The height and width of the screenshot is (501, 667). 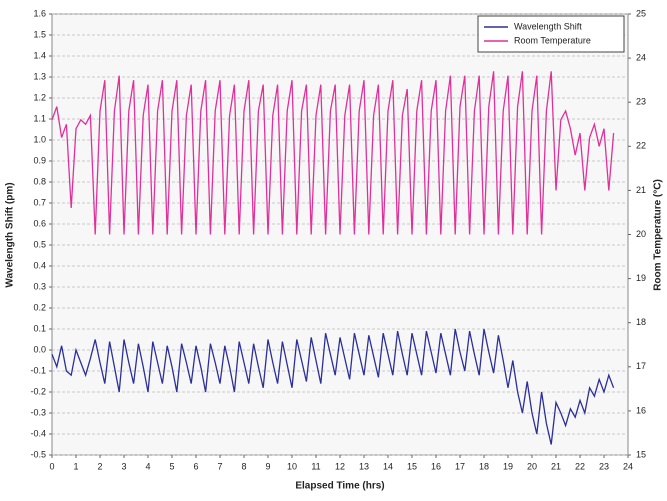 What do you see at coordinates (99, 466) in the screenshot?
I see `x-tick-label: 2` at bounding box center [99, 466].